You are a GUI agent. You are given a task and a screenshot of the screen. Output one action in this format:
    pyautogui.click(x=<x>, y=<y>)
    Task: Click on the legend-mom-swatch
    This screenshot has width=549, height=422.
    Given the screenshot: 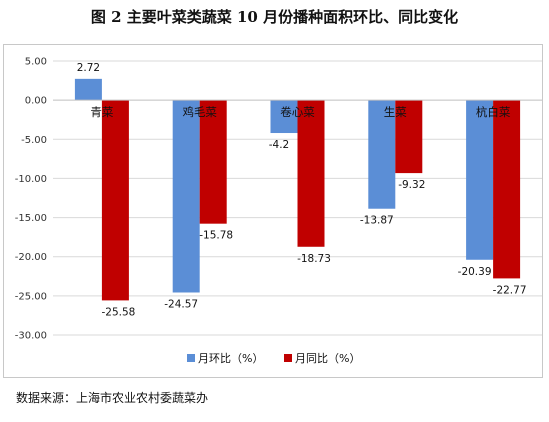 What is the action you would take?
    pyautogui.click(x=191, y=358)
    